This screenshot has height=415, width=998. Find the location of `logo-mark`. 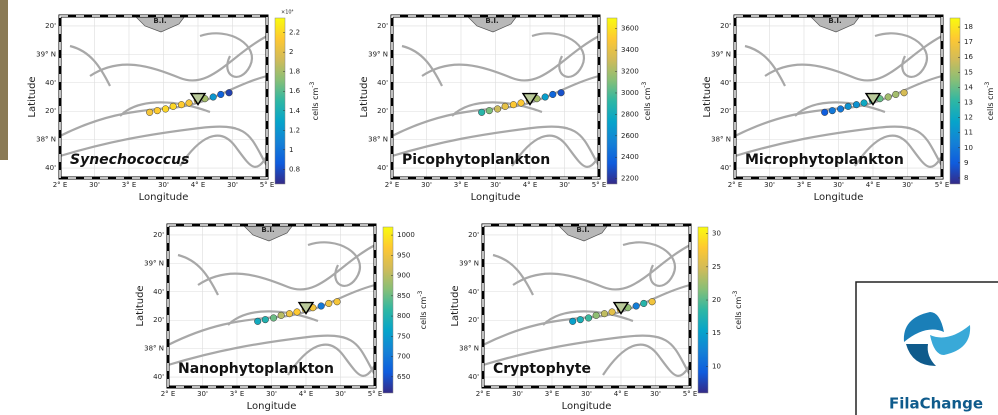

logo-mark is located at coordinates (950, 340).